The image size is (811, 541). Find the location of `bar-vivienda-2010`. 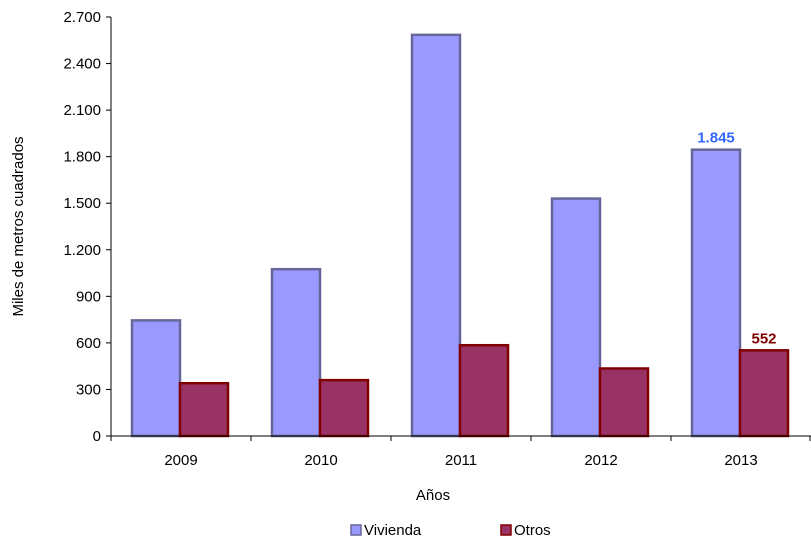

bar-vivienda-2010 is located at coordinates (296, 352).